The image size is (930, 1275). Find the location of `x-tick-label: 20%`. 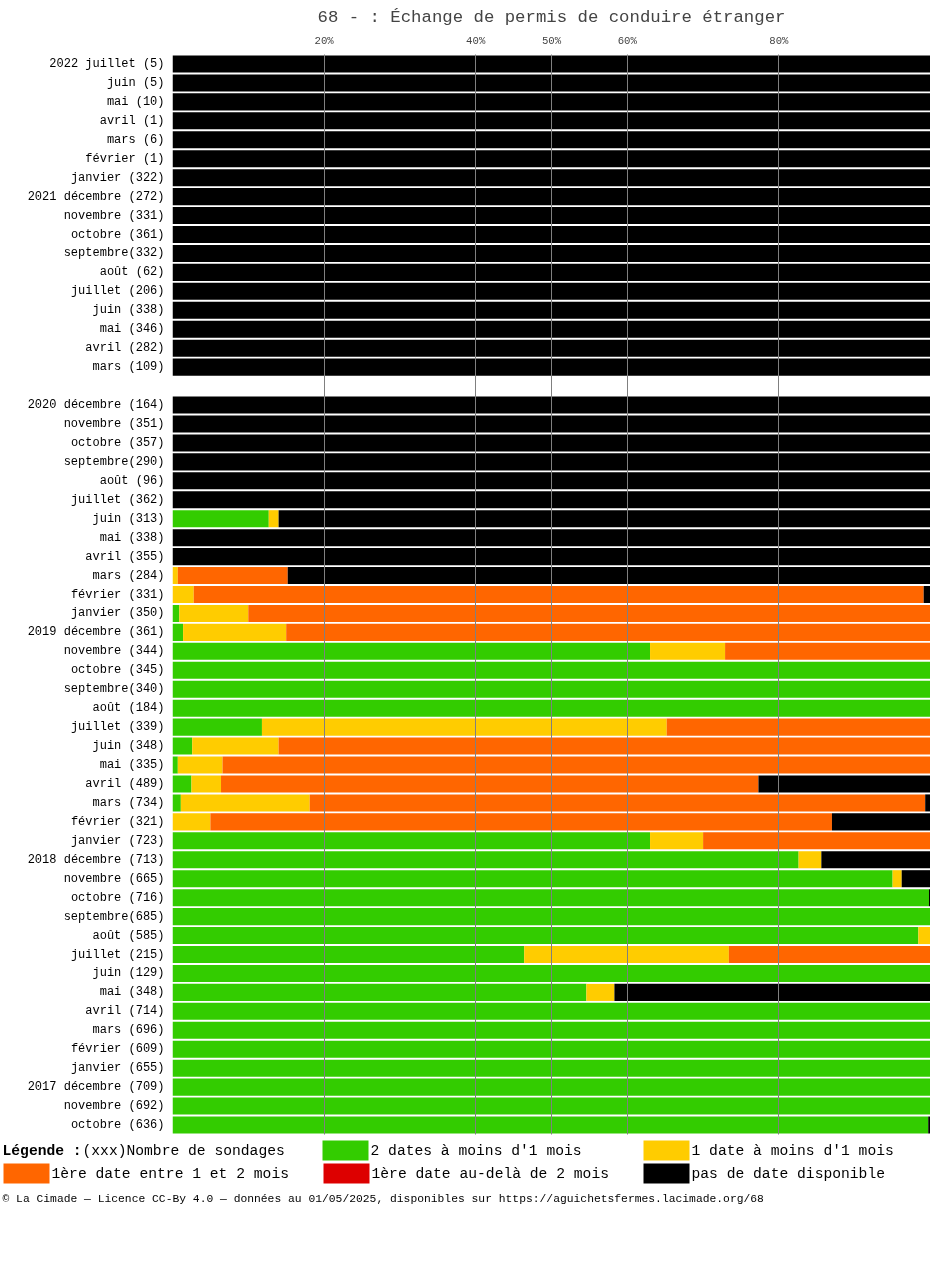

x-tick-label: 20% is located at coordinates (324, 40).